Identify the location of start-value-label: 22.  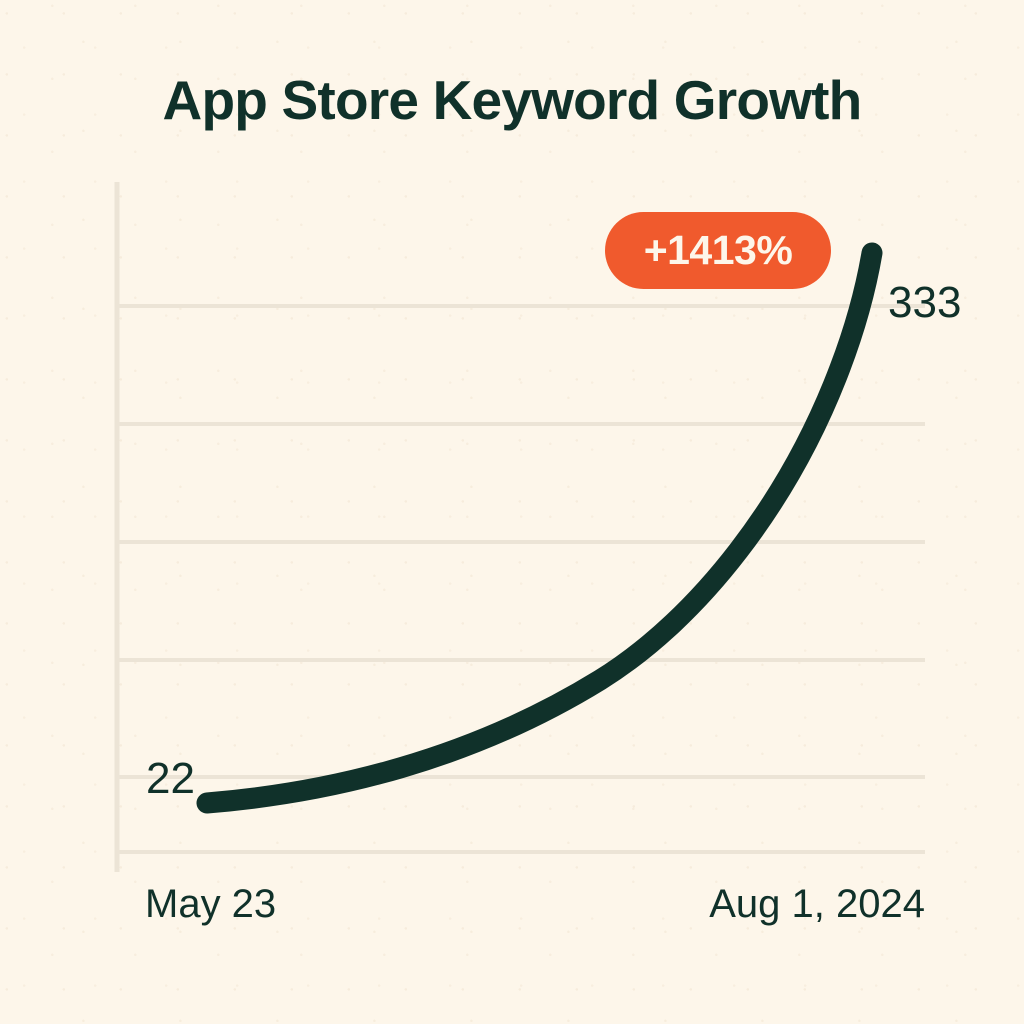
(170, 778).